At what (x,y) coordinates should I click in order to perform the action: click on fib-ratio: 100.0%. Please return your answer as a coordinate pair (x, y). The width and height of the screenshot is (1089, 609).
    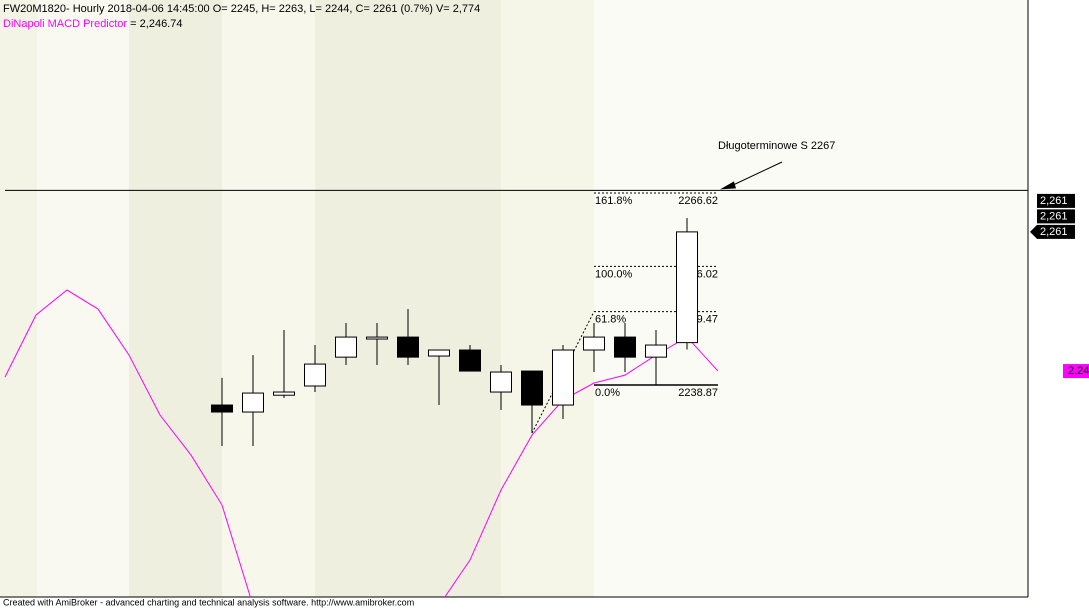
    Looking at the image, I should click on (614, 274).